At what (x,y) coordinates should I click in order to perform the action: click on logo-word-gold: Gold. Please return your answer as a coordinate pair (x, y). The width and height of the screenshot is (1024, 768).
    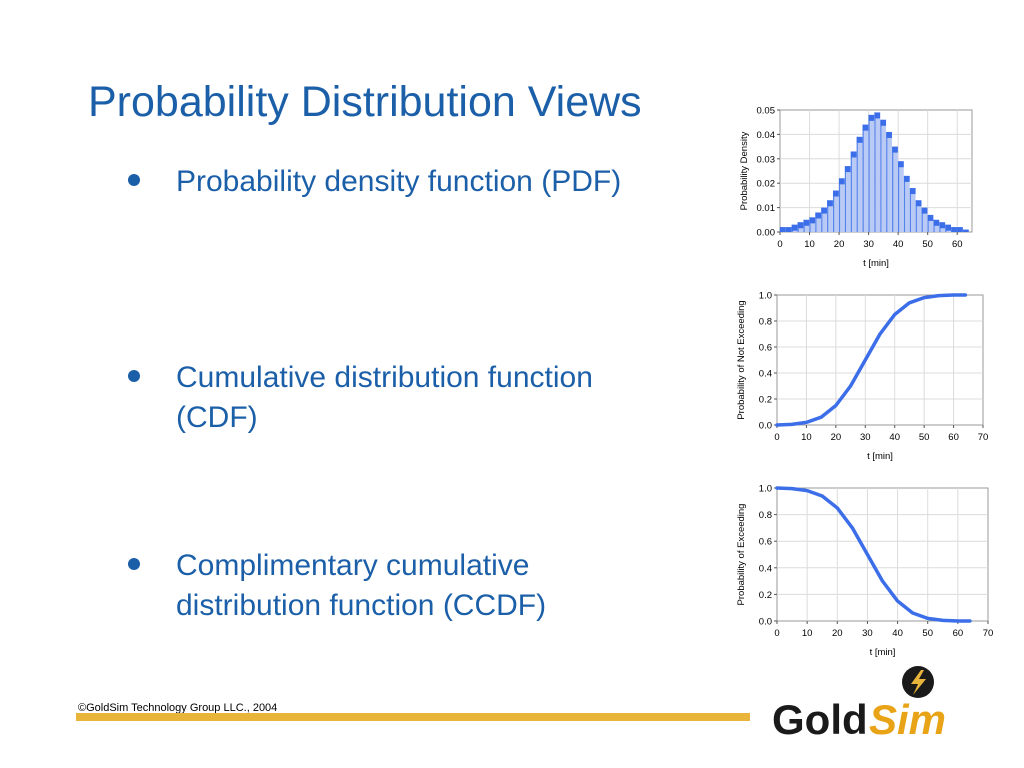
    Looking at the image, I should click on (820, 719).